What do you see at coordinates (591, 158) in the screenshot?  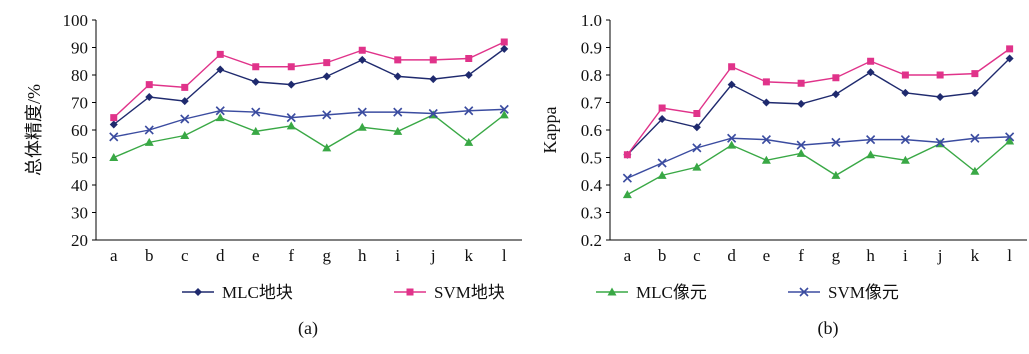 I see `panel-b-y-tick-label: 0.5` at bounding box center [591, 158].